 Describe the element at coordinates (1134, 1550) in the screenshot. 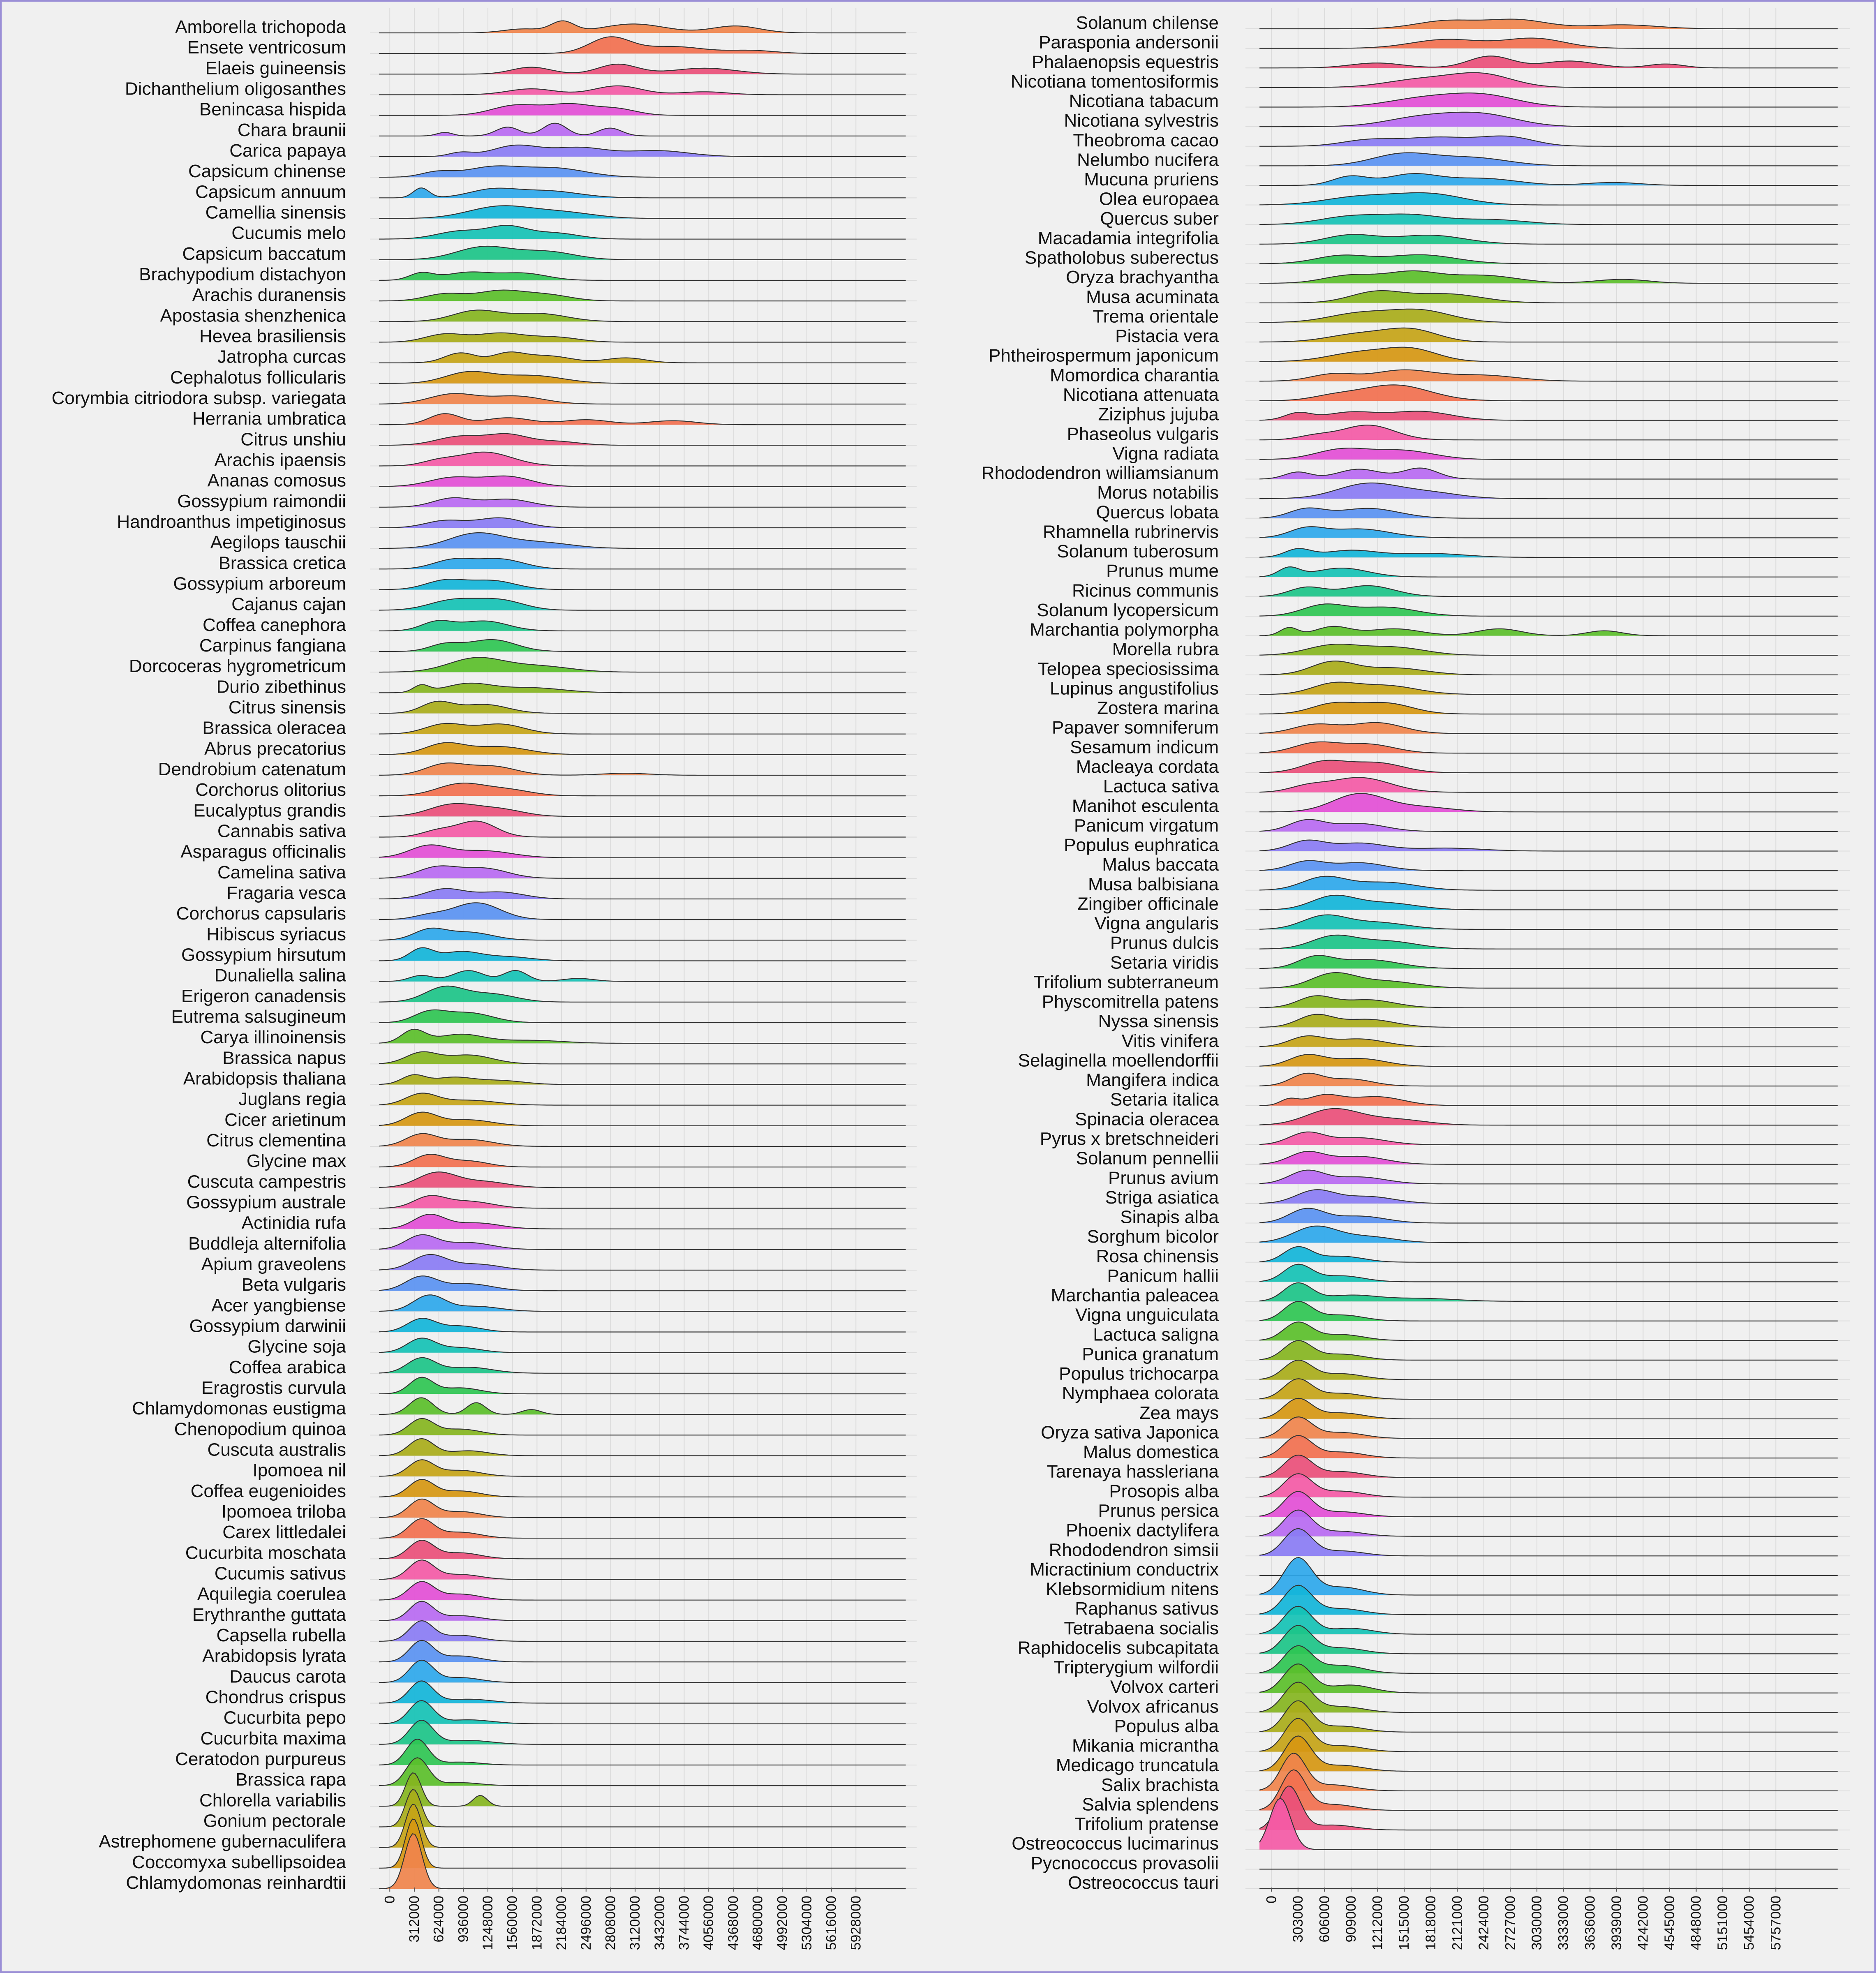

I see `species-label: Rhododendron simsii` at that location.